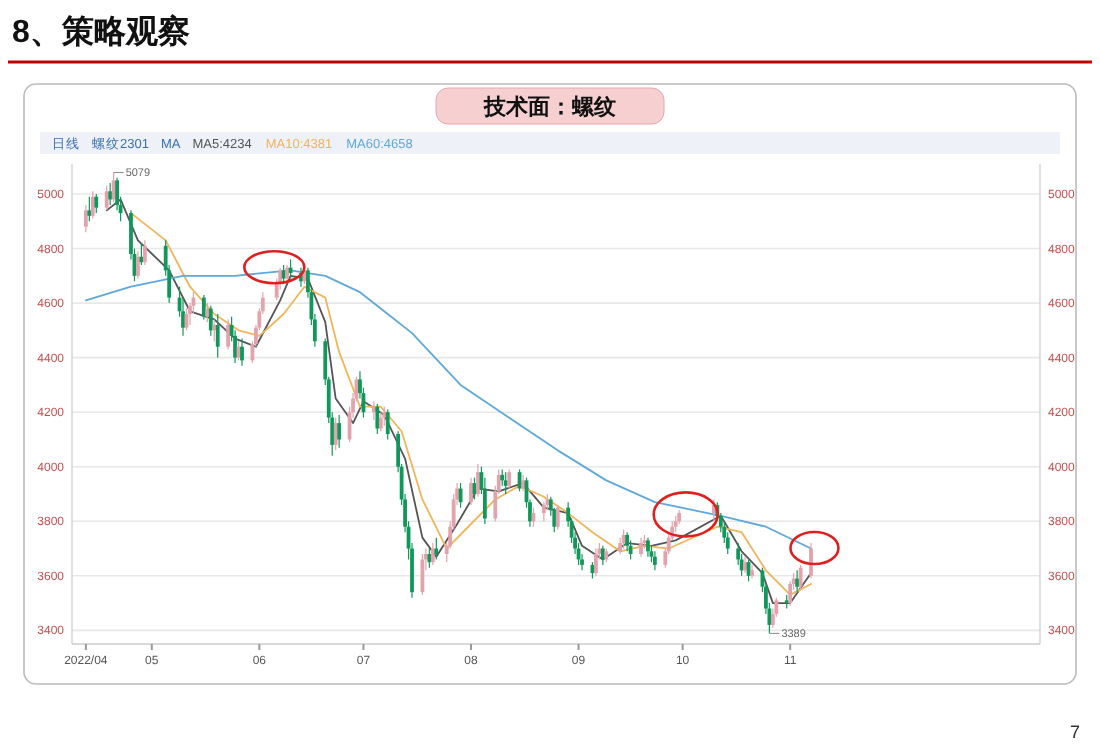 This screenshot has width=1100, height=748. What do you see at coordinates (1074, 732) in the screenshot?
I see `text: 7` at bounding box center [1074, 732].